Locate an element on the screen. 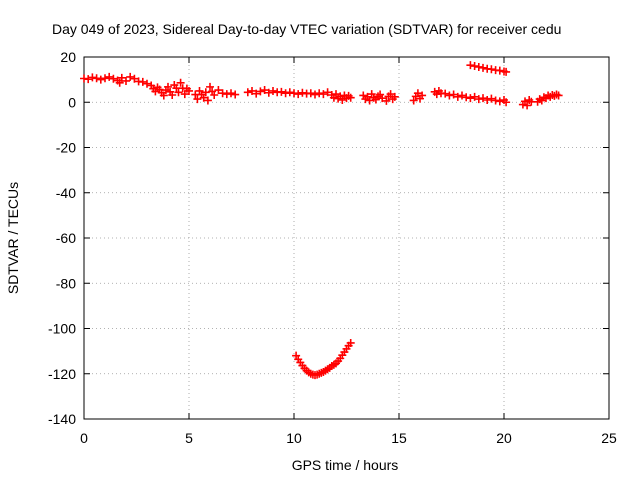 Image resolution: width=640 pixels, height=480 pixels. x-tick-label: 0 is located at coordinates (84, 438).